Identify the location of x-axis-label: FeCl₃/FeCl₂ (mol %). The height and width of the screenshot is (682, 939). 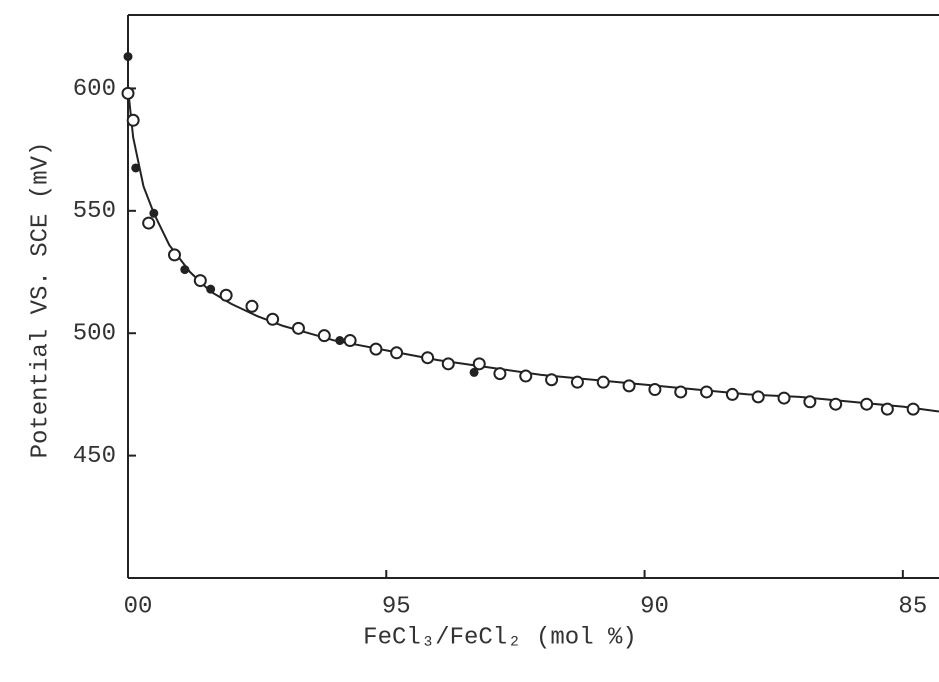
(500, 637).